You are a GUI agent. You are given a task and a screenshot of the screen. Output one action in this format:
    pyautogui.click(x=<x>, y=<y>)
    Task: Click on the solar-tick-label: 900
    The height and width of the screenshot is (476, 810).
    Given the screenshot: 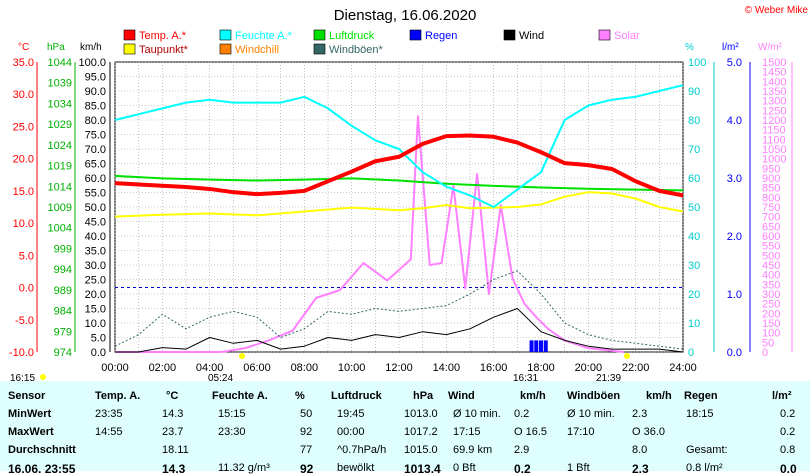 What is the action you would take?
    pyautogui.click(x=771, y=179)
    